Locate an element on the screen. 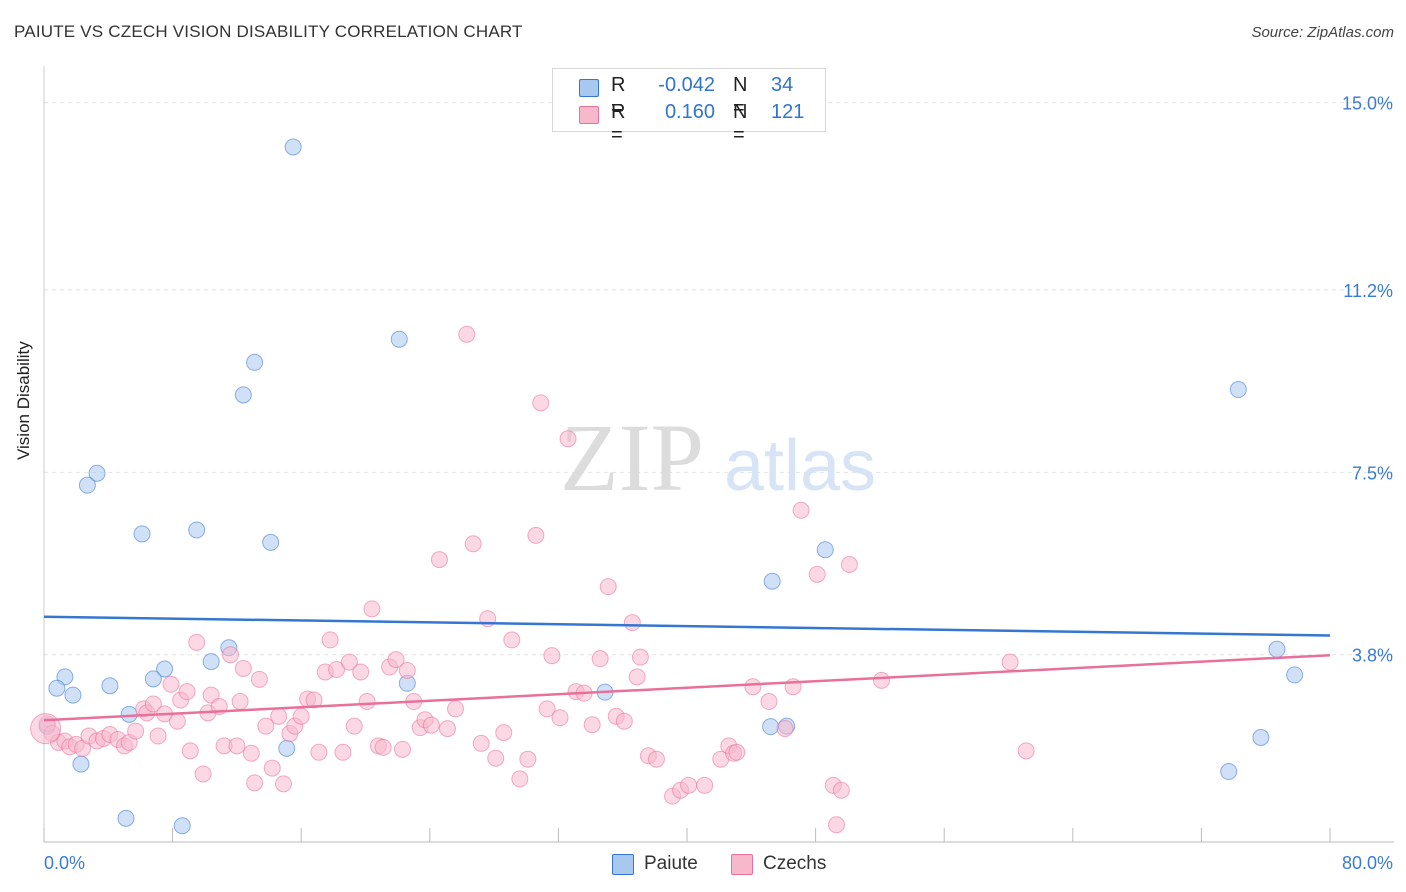 This screenshot has width=1406, height=892. legend-swatch-paiute is located at coordinates (589, 88).